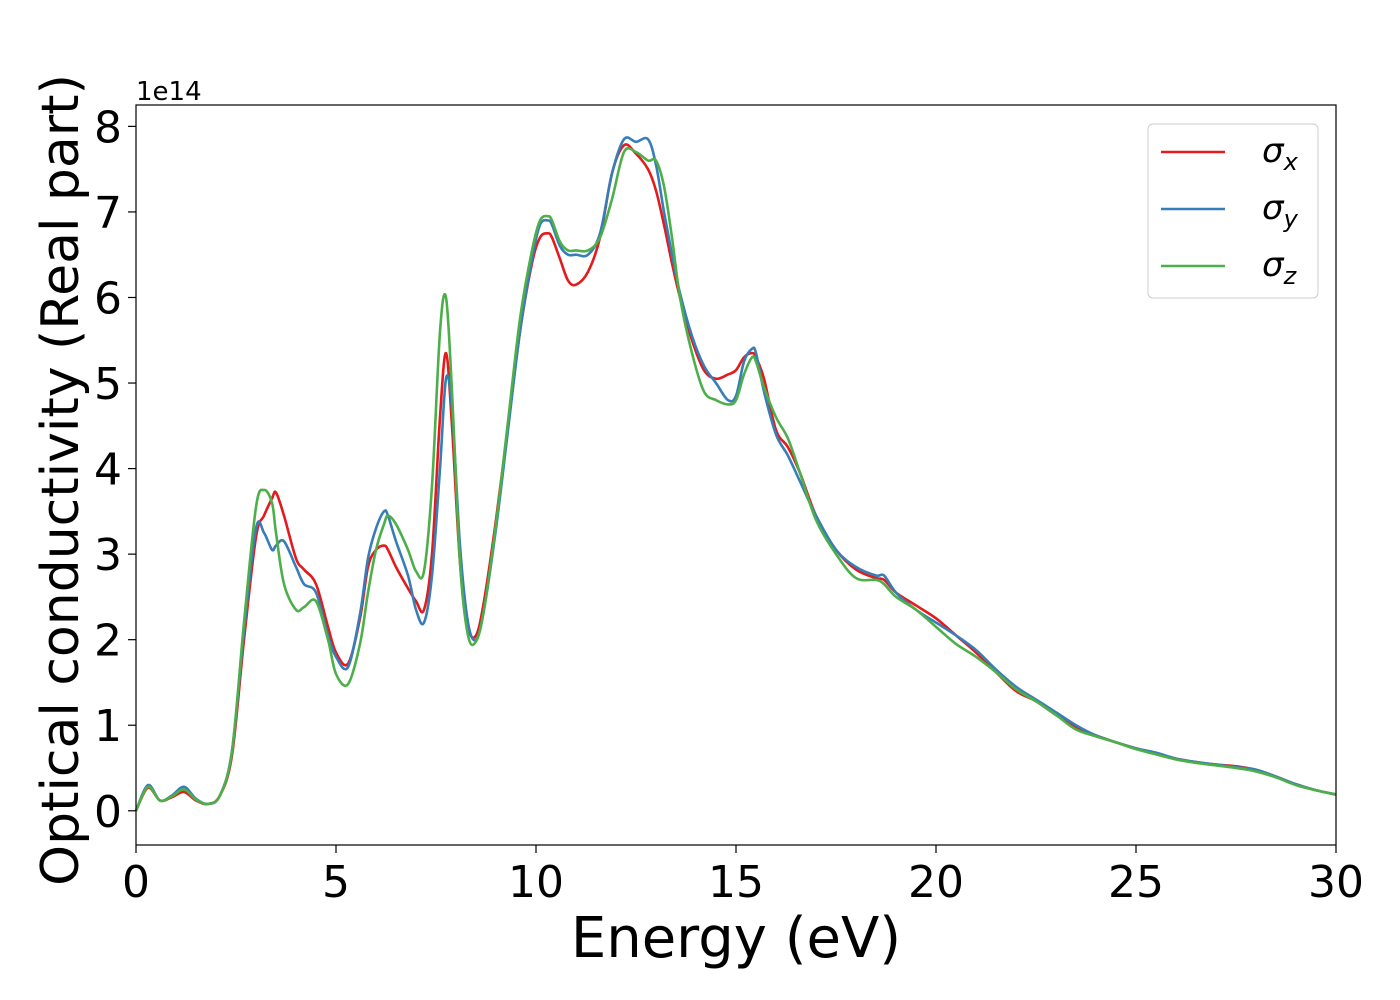 Image resolution: width=1400 pixels, height=1000 pixels. I want to click on legend-label-y: σy, so click(1280, 210).